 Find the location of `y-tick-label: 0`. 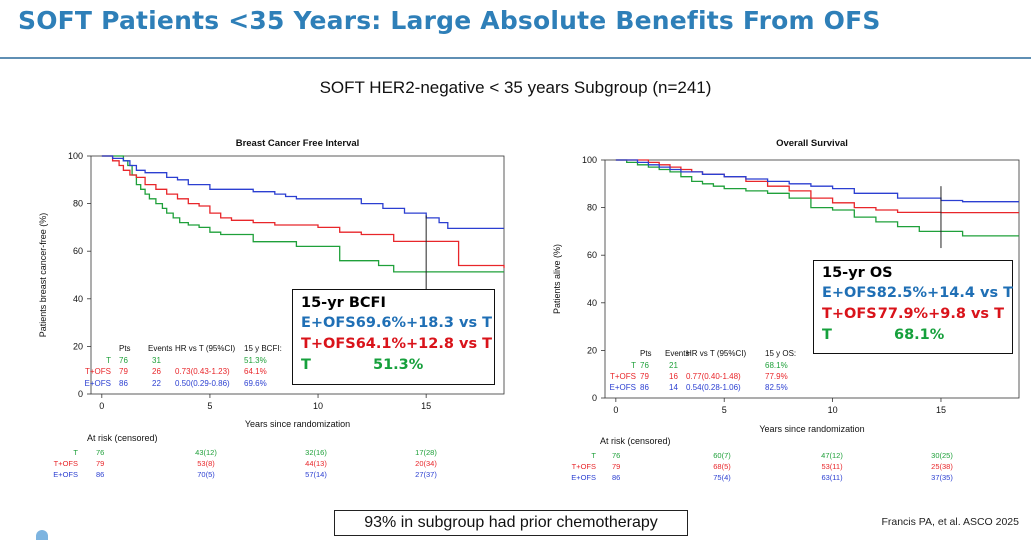

y-tick-label: 0 is located at coordinates (80, 394).